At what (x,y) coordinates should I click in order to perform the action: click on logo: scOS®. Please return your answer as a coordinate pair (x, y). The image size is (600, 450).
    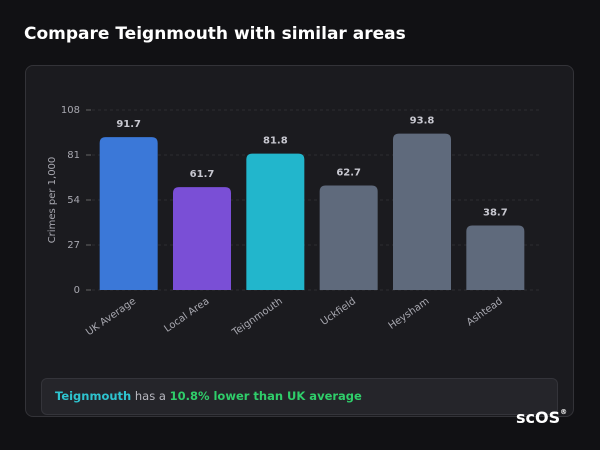
    Looking at the image, I should click on (541, 417).